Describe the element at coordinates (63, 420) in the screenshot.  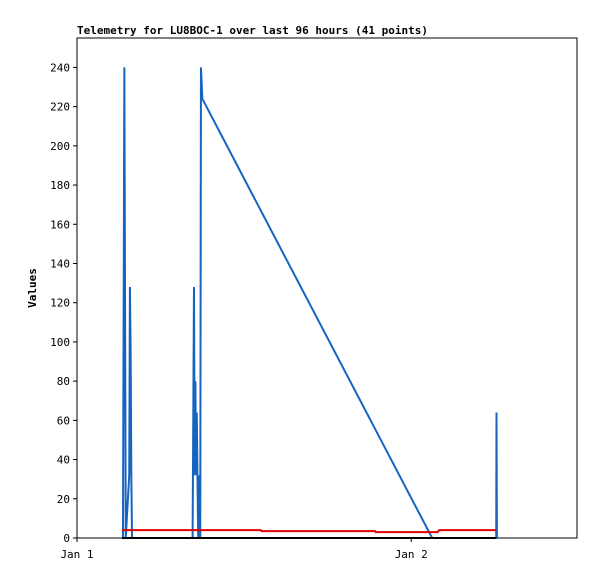
I see `y-tick-label: 60` at that location.